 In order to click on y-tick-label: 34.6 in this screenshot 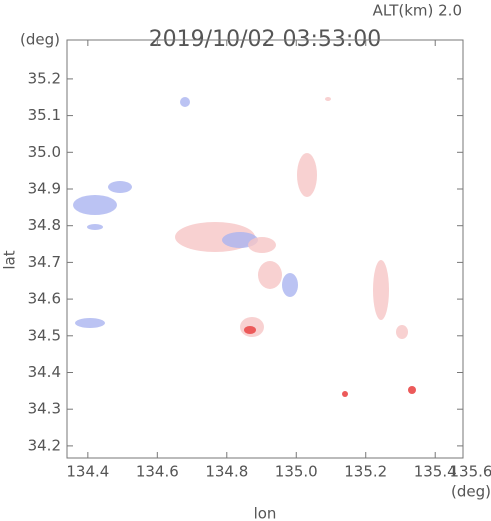, I will do `click(44, 299)`.